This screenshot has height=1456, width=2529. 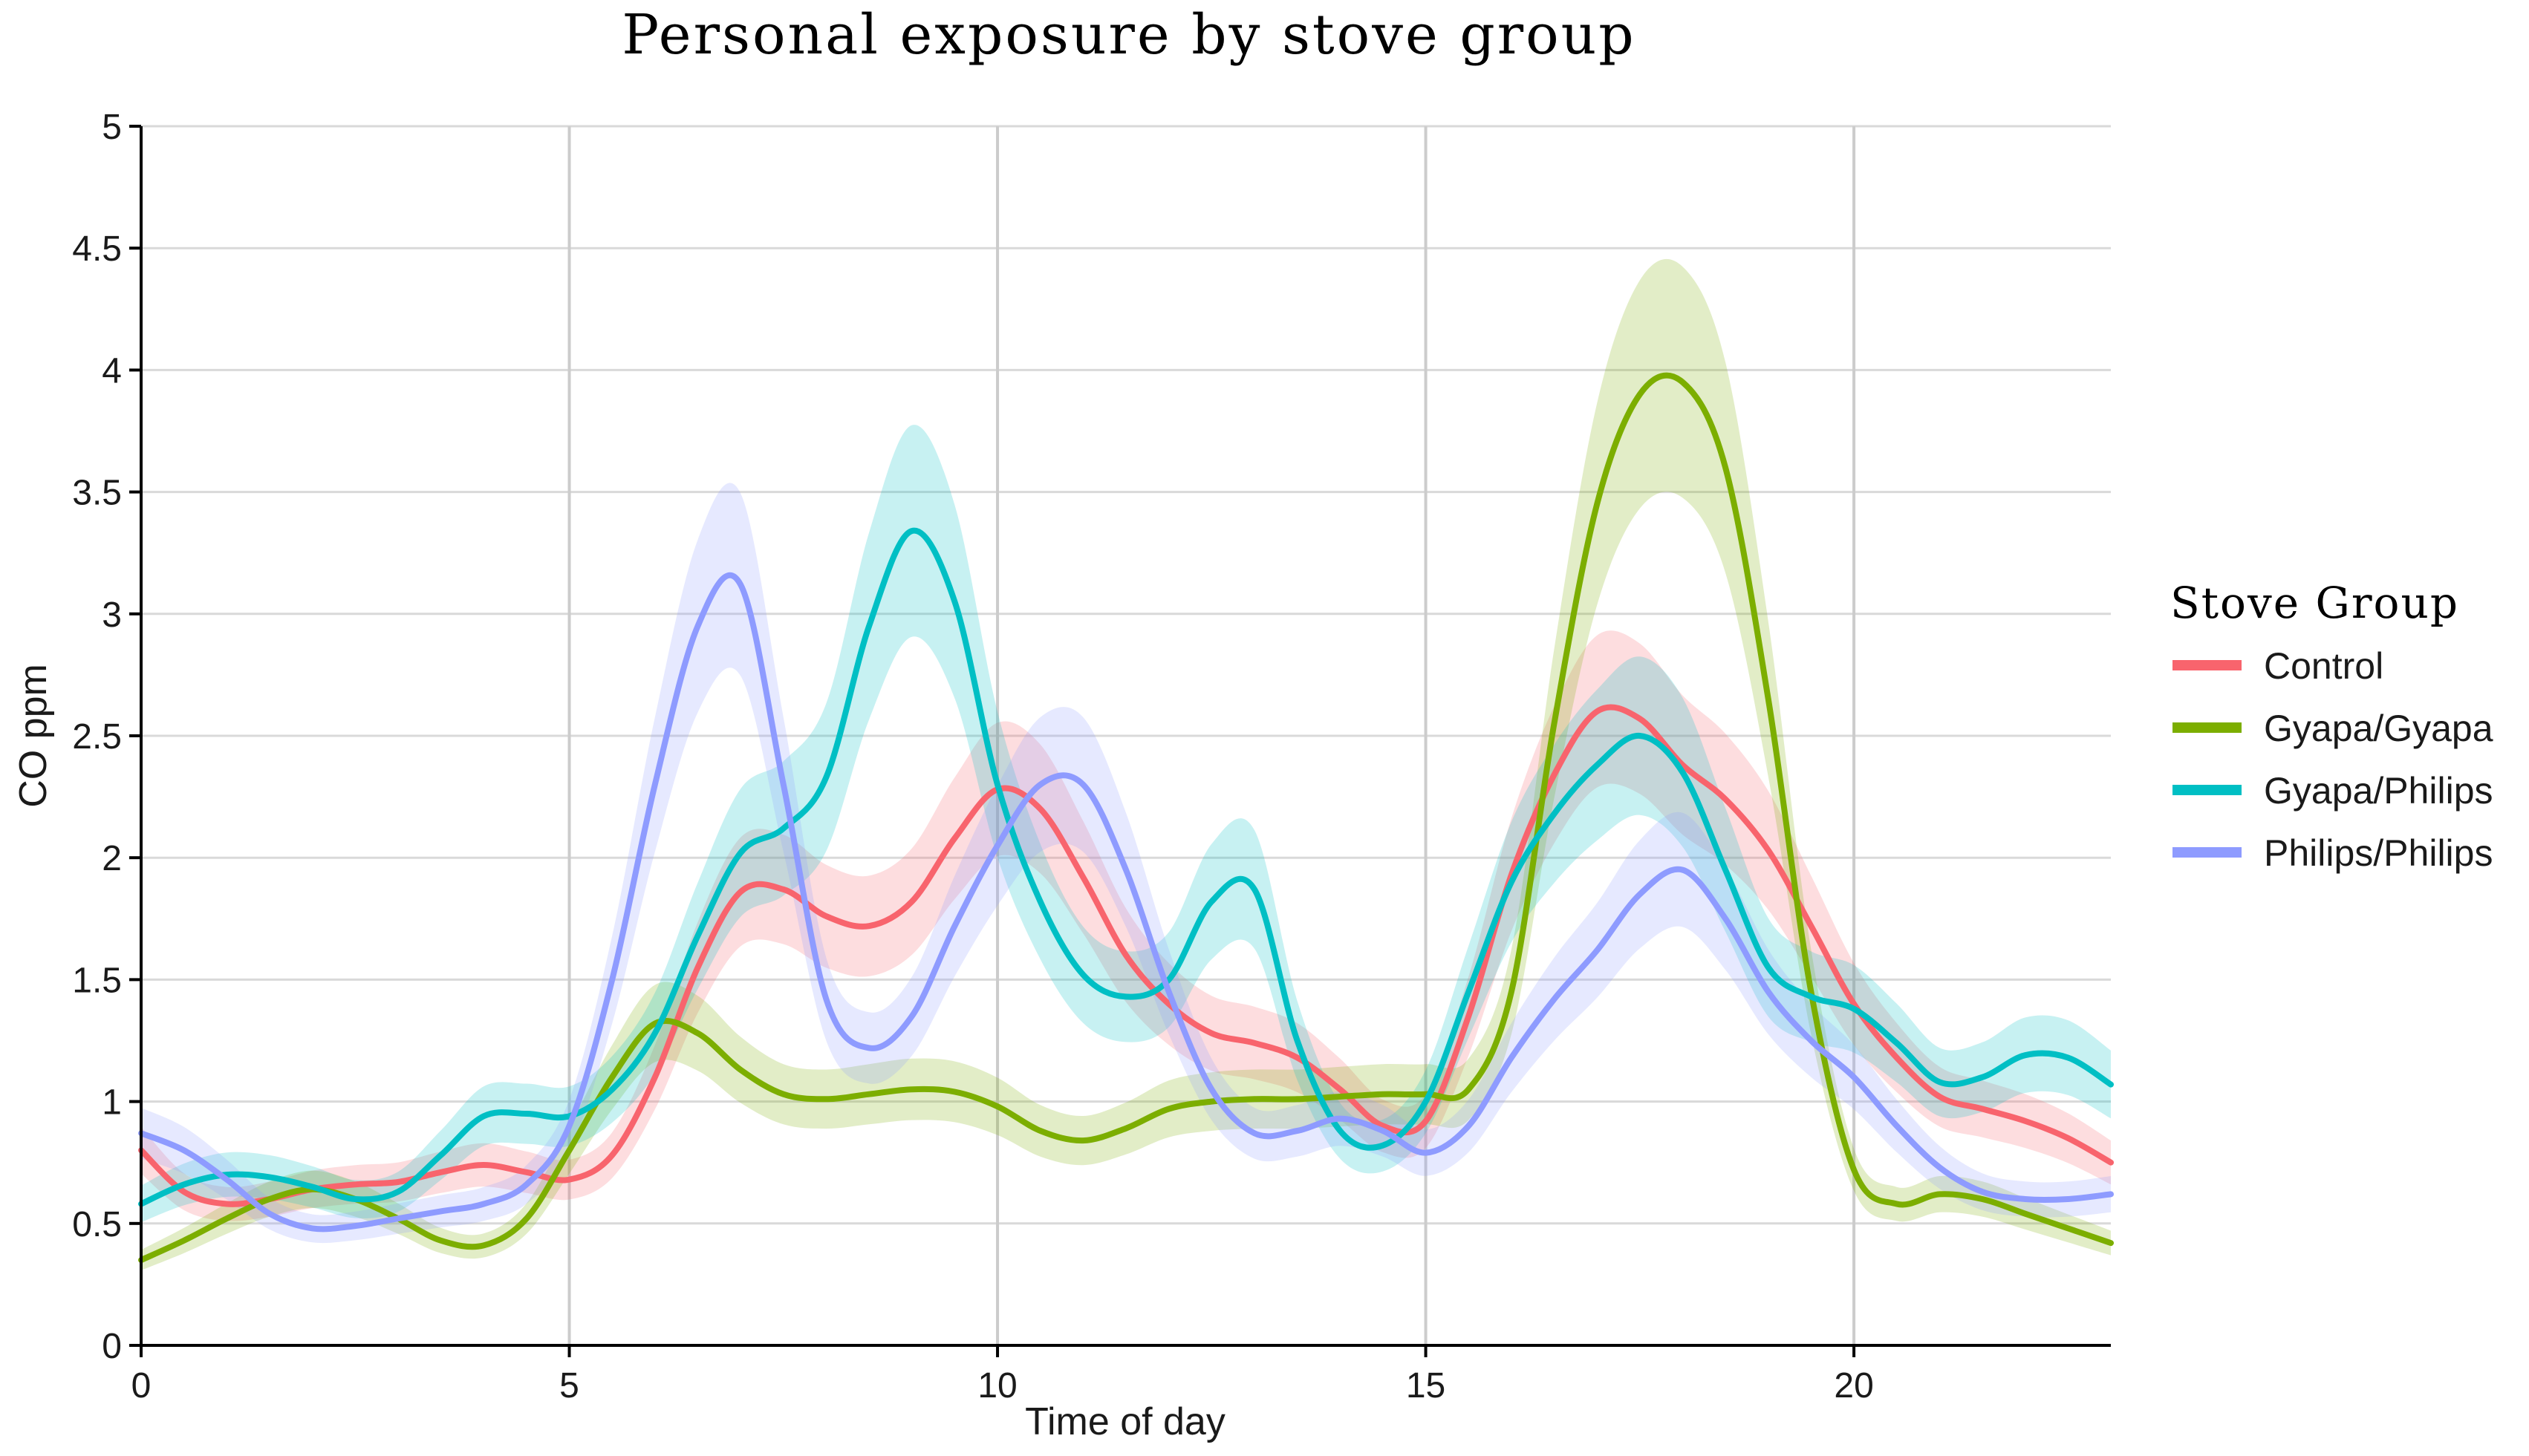 I want to click on y-tick-label: 1, so click(x=112, y=1103).